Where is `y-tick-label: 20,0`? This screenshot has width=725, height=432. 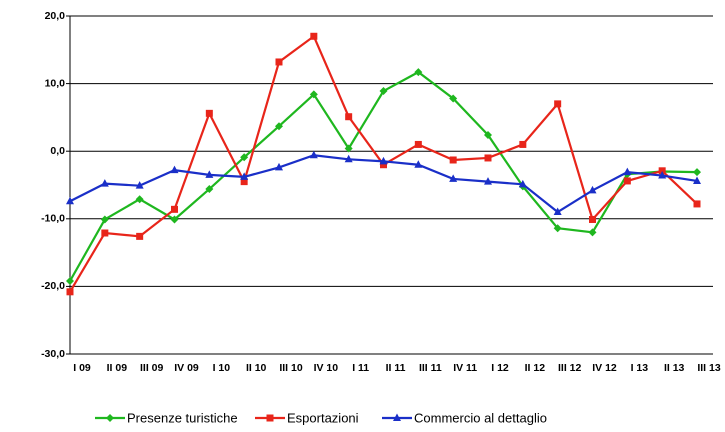
y-tick-label: 20,0 is located at coordinates (55, 16).